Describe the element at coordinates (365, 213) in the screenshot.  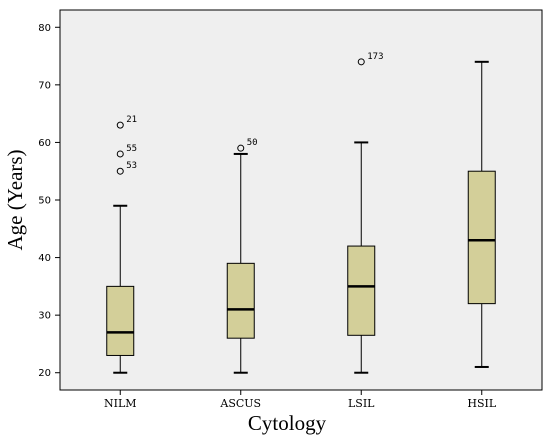
I see `box-lsil: 173` at that location.